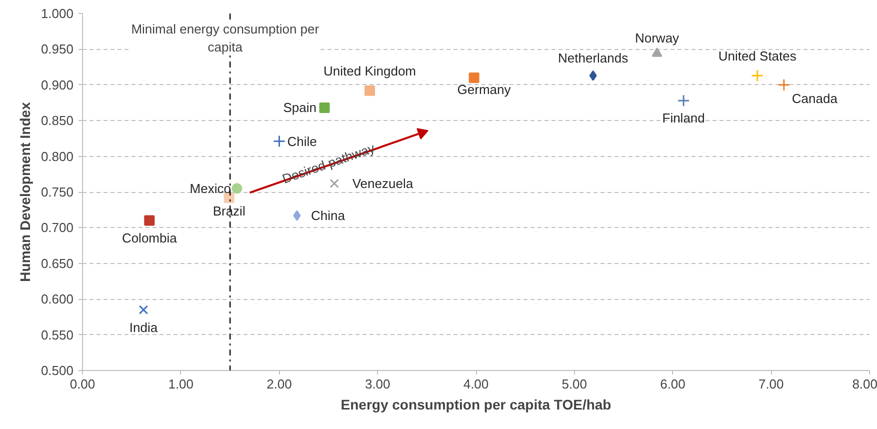 The height and width of the screenshot is (429, 877). Describe the element at coordinates (83, 384) in the screenshot. I see `x-tick-label: 0.00` at that location.